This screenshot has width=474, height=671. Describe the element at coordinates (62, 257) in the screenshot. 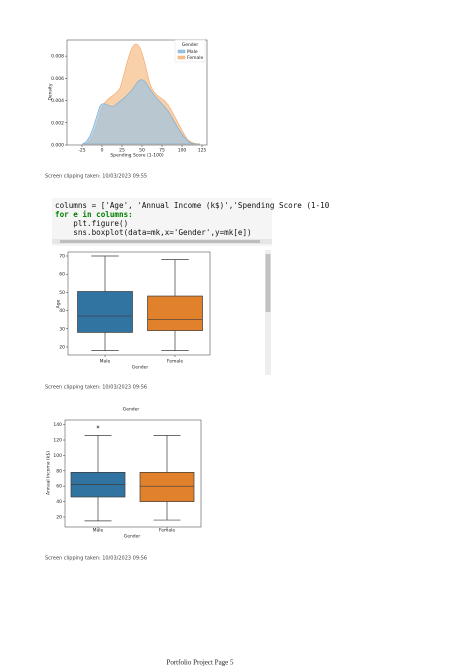

I see `y-tick-label: 70` at that location.